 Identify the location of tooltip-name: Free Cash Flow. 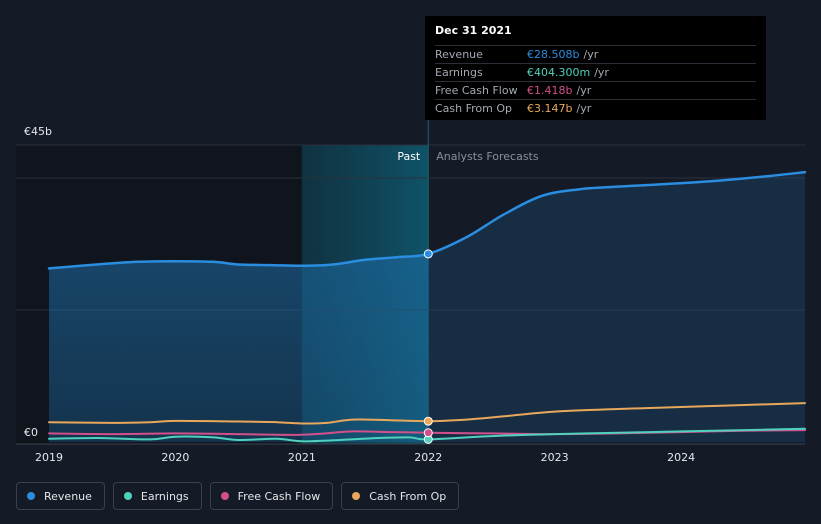
(476, 90).